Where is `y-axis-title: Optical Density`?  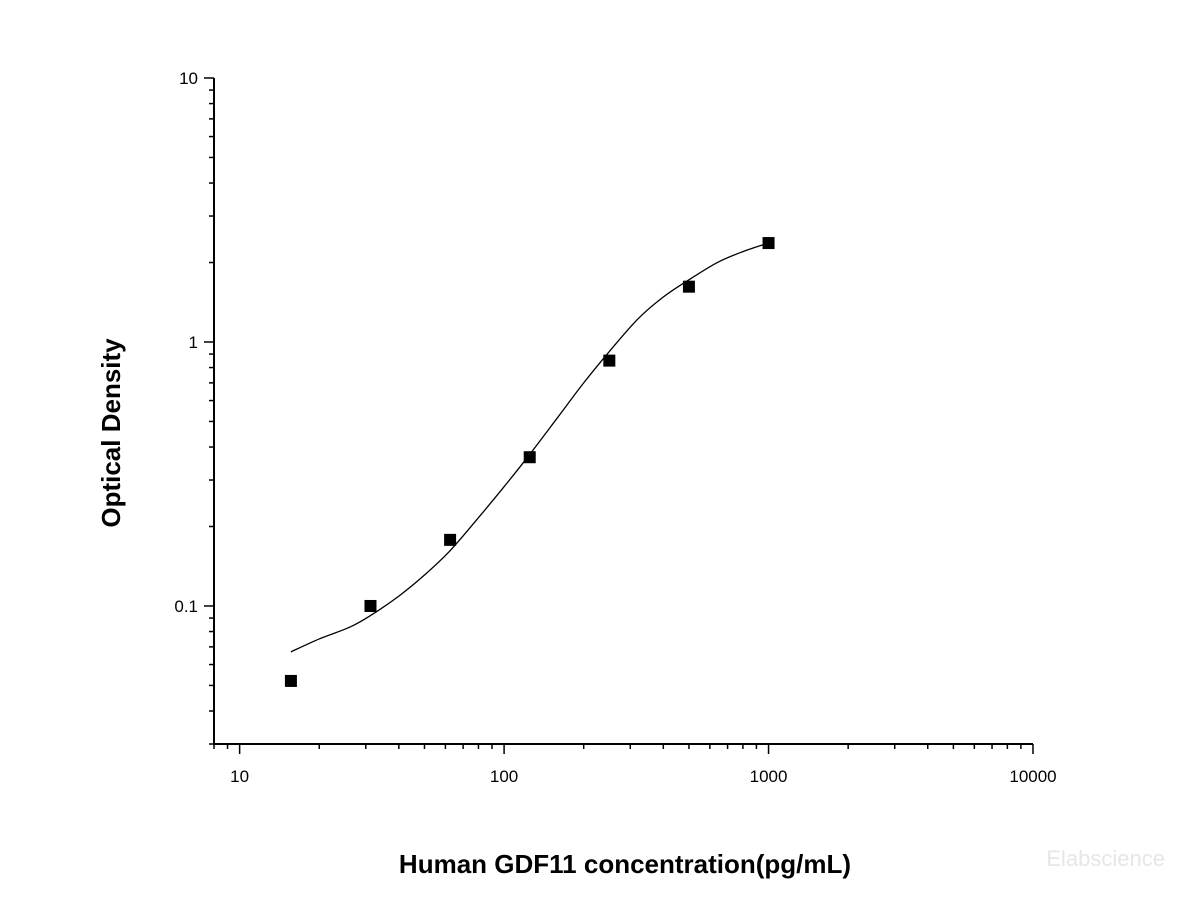
y-axis-title: Optical Density is located at coordinates (111, 433).